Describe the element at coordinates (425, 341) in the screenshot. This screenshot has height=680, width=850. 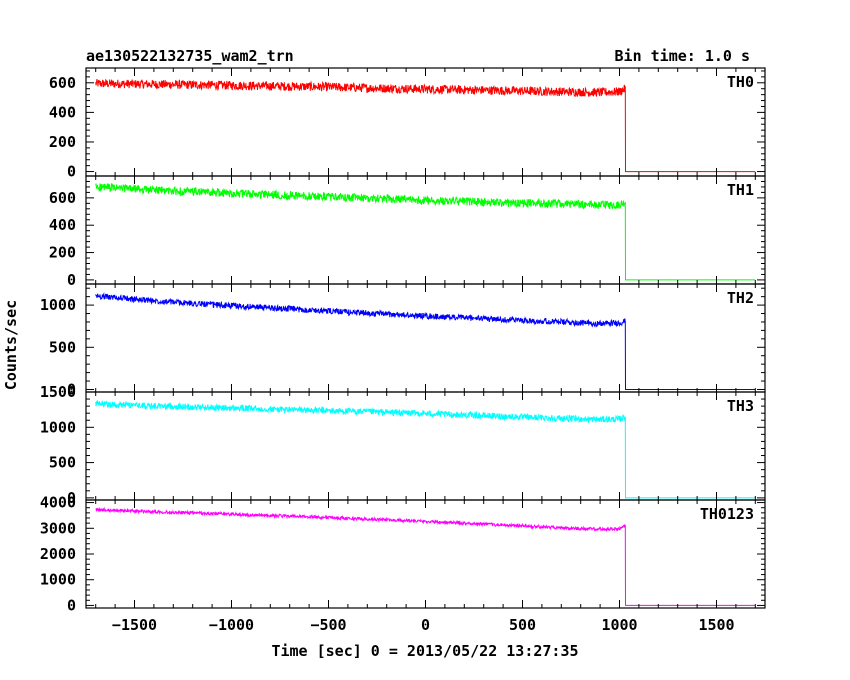
I see `series-line-th2` at that location.